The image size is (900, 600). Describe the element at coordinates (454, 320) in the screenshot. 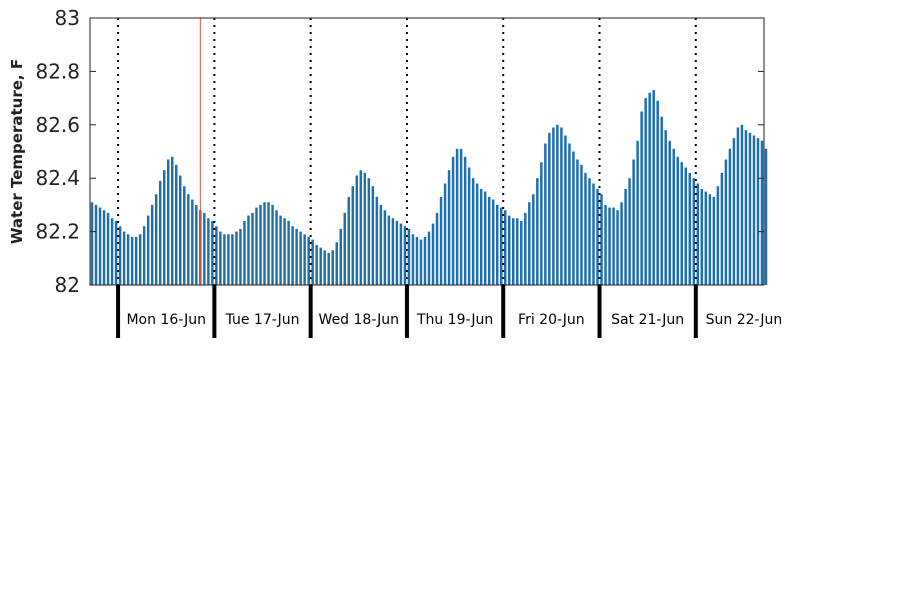

I see `day-label: Thu 19-Jun` at that location.